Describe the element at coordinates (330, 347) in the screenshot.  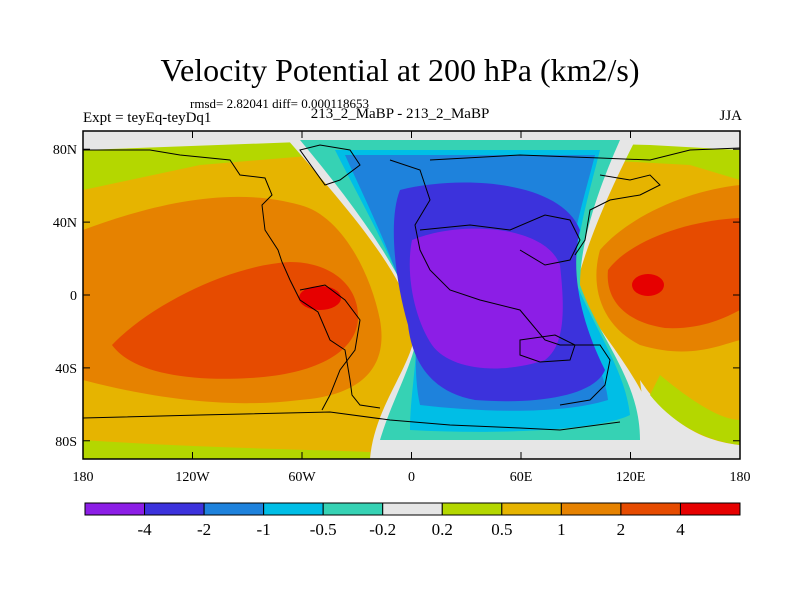
I see `coast-south-america` at that location.